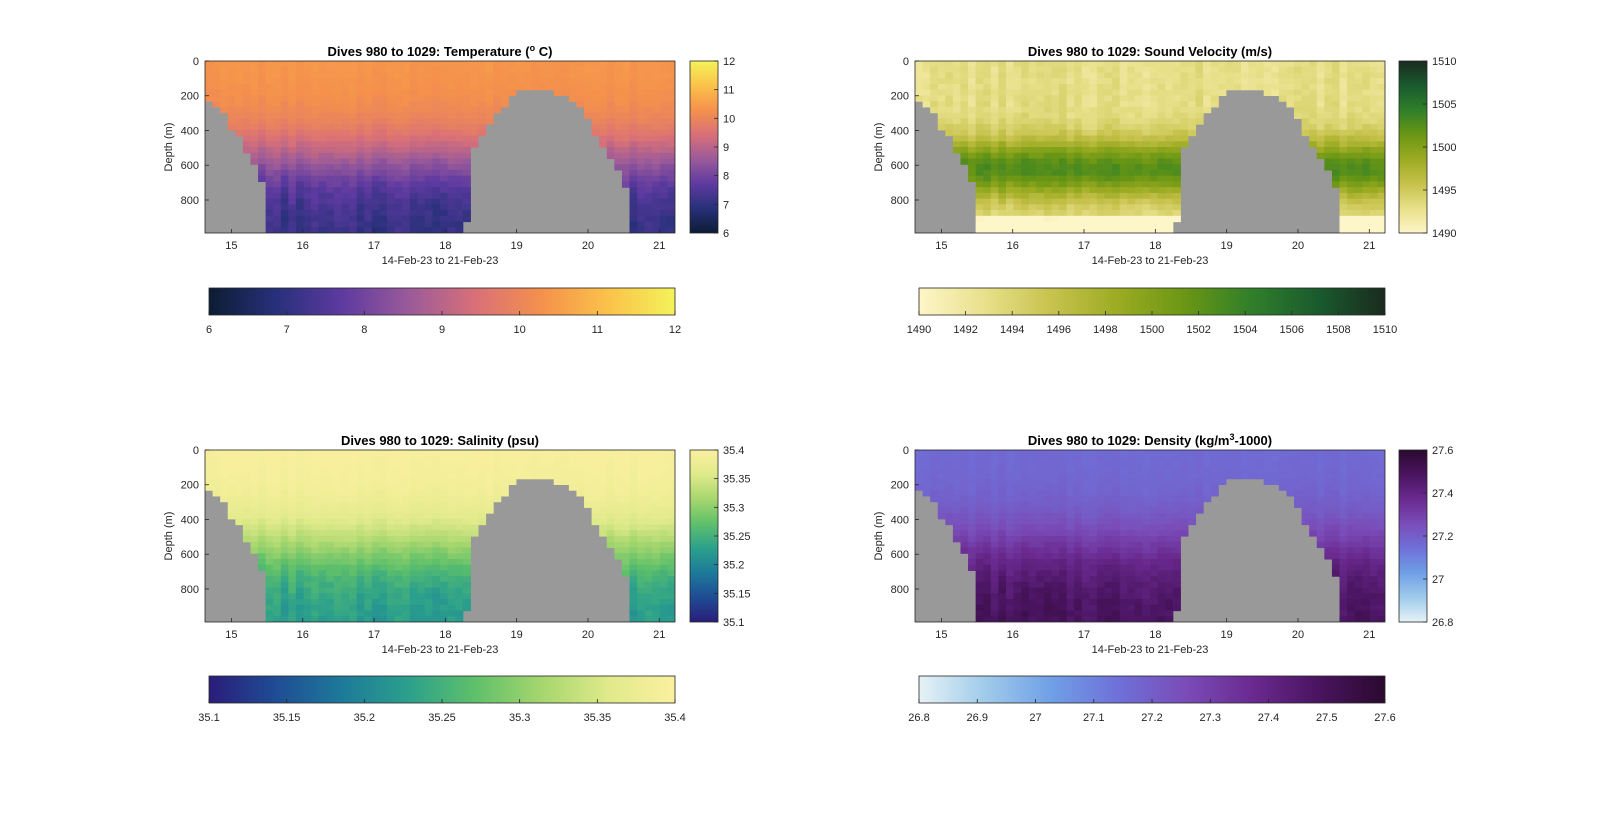  I want to click on colorbar-tick-label: 35.15, so click(737, 594).